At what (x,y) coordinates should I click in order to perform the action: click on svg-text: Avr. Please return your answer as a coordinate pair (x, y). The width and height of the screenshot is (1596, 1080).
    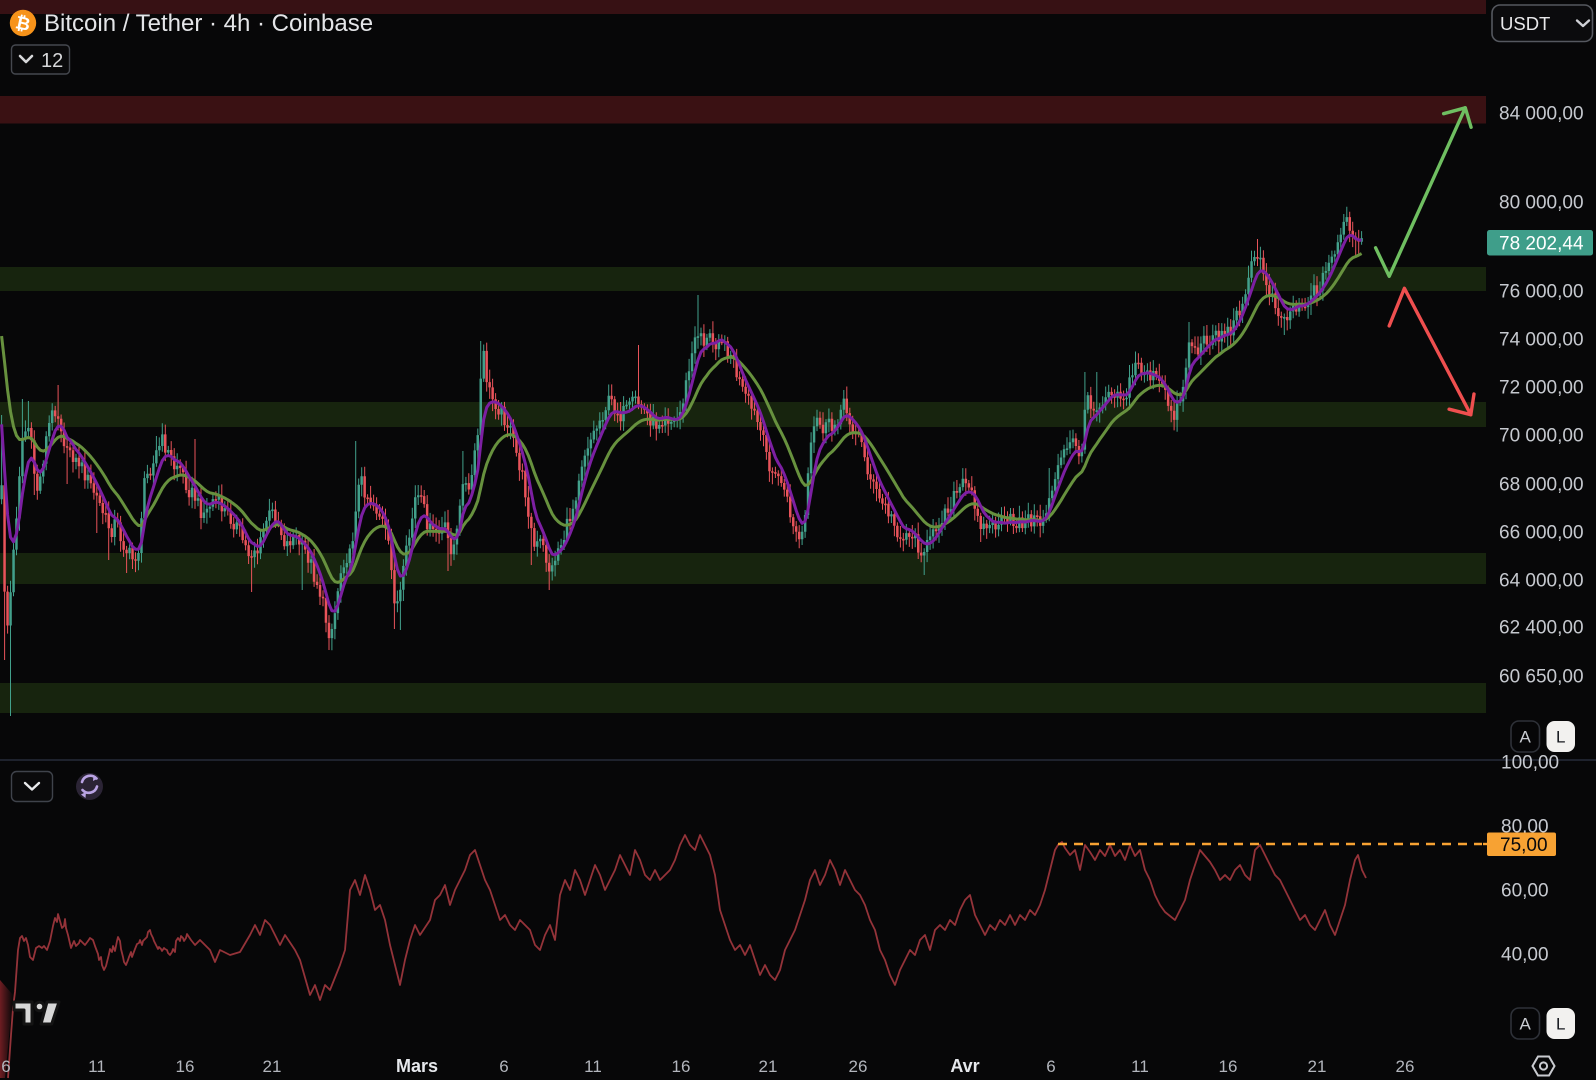
    Looking at the image, I should click on (964, 1066).